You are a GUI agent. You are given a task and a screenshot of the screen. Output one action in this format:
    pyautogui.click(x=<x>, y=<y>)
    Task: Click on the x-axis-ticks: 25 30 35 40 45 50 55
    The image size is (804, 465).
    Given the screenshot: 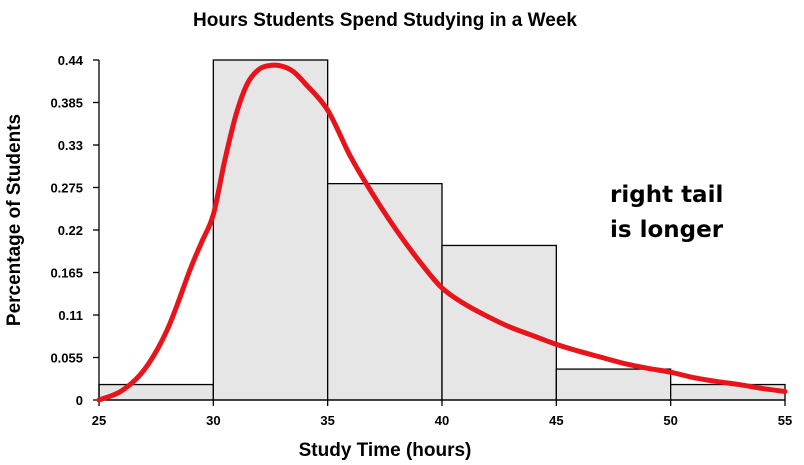 What is the action you would take?
    pyautogui.click(x=442, y=414)
    